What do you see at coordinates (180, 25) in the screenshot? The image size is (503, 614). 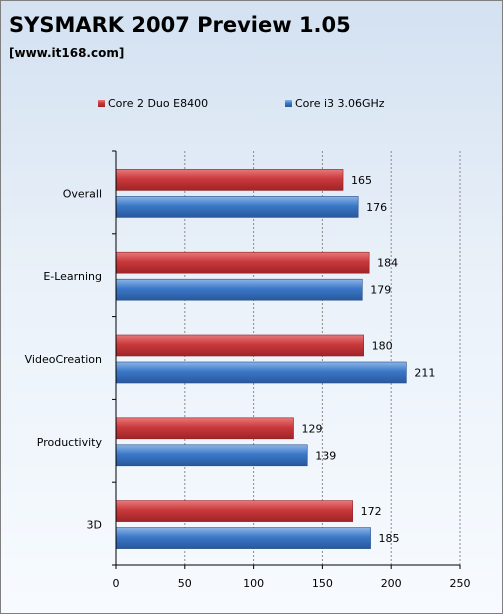 I see `chart-title: SYSMARK 2007 Preview 1.05` at bounding box center [180, 25].